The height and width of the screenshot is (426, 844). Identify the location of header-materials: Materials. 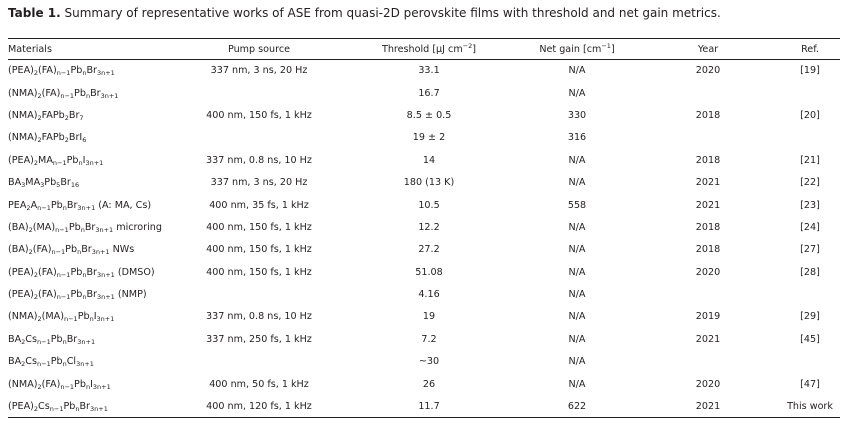
(93, 49).